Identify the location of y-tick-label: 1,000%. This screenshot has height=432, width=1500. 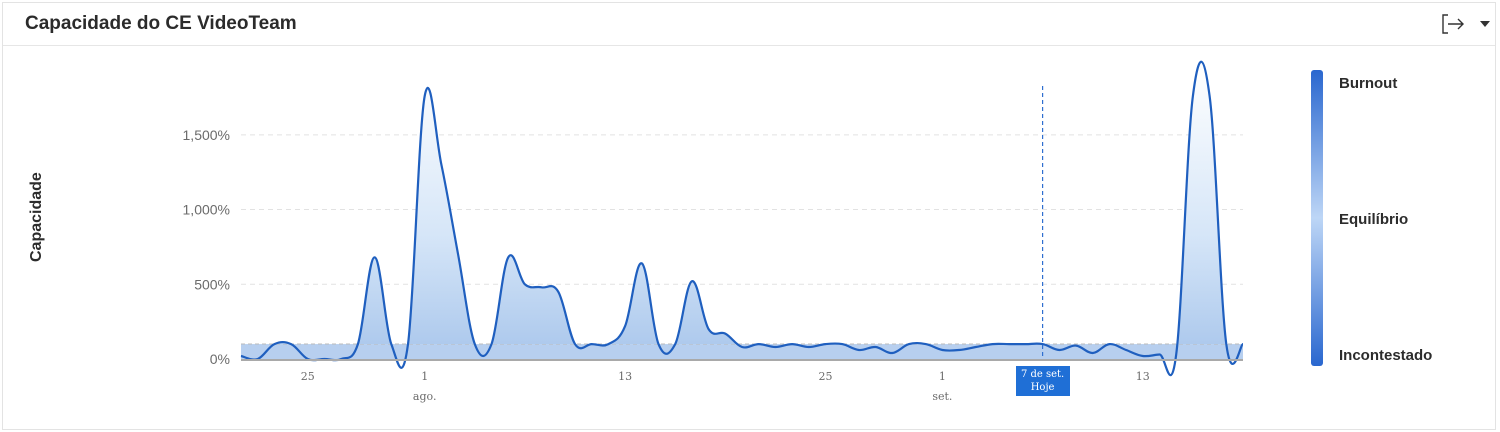
(206, 210).